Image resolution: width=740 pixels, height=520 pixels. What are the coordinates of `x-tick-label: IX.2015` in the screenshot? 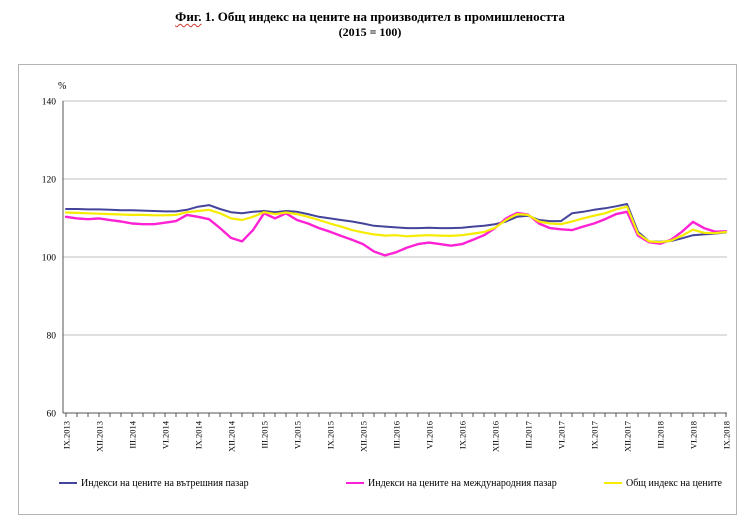 It's located at (331, 435).